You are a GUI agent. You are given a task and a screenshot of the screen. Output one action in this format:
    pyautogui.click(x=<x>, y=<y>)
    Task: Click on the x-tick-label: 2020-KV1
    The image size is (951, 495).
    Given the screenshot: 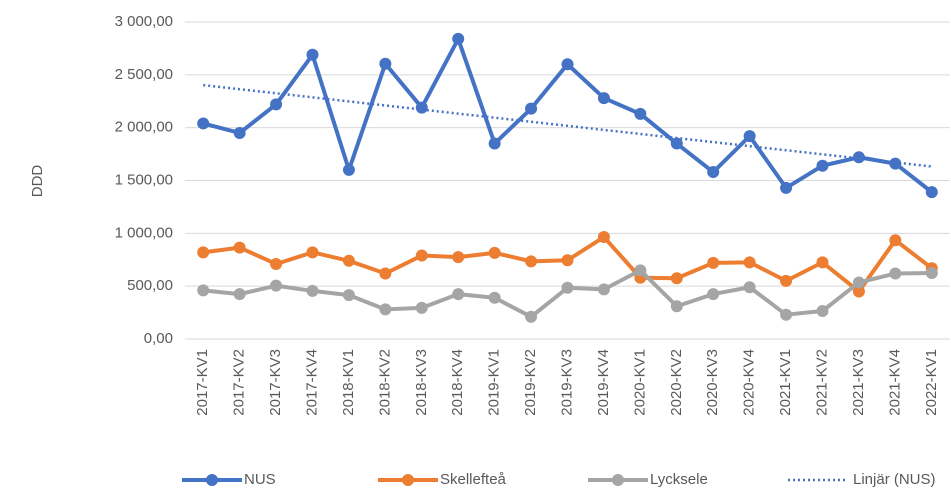 What is the action you would take?
    pyautogui.click(x=639, y=382)
    